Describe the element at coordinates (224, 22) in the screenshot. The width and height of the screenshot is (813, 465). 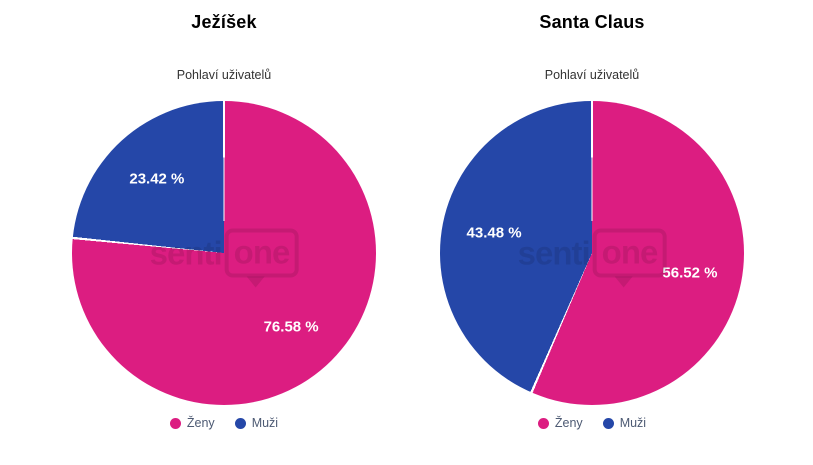
I see `chart-title: Ježíšek` at that location.